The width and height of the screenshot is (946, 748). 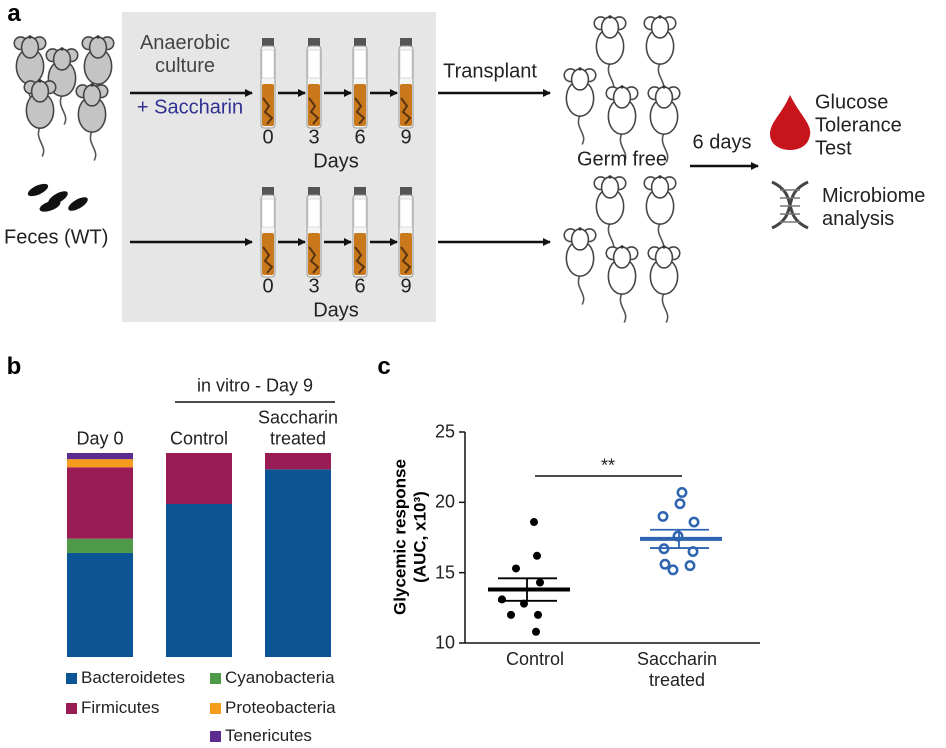 What do you see at coordinates (336, 161) in the screenshot?
I see `days-title: Days` at bounding box center [336, 161].